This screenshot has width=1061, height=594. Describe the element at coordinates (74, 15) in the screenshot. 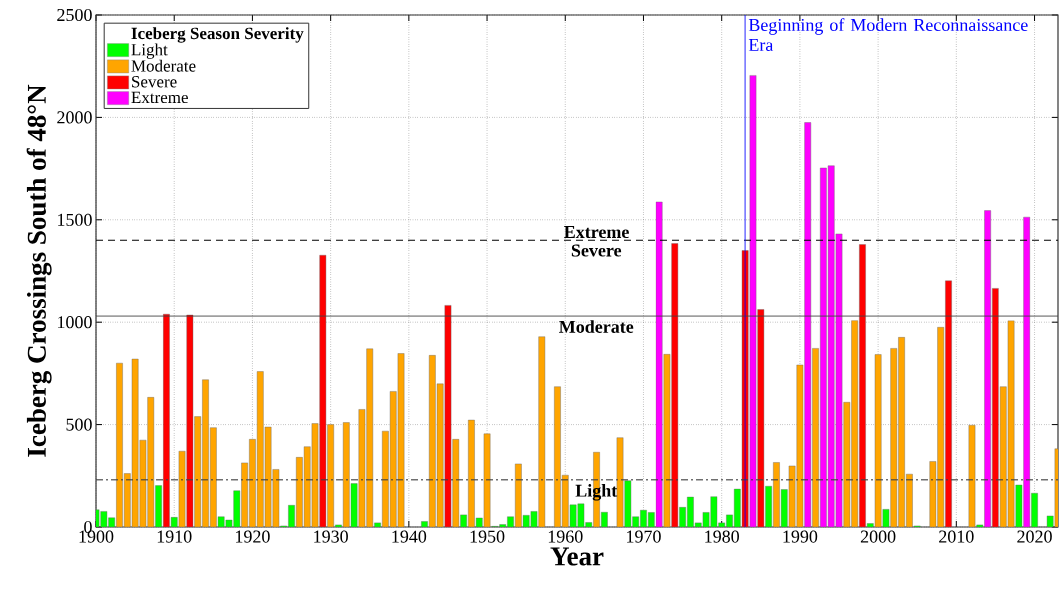

I see `y-tick-label: 2500` at that location.